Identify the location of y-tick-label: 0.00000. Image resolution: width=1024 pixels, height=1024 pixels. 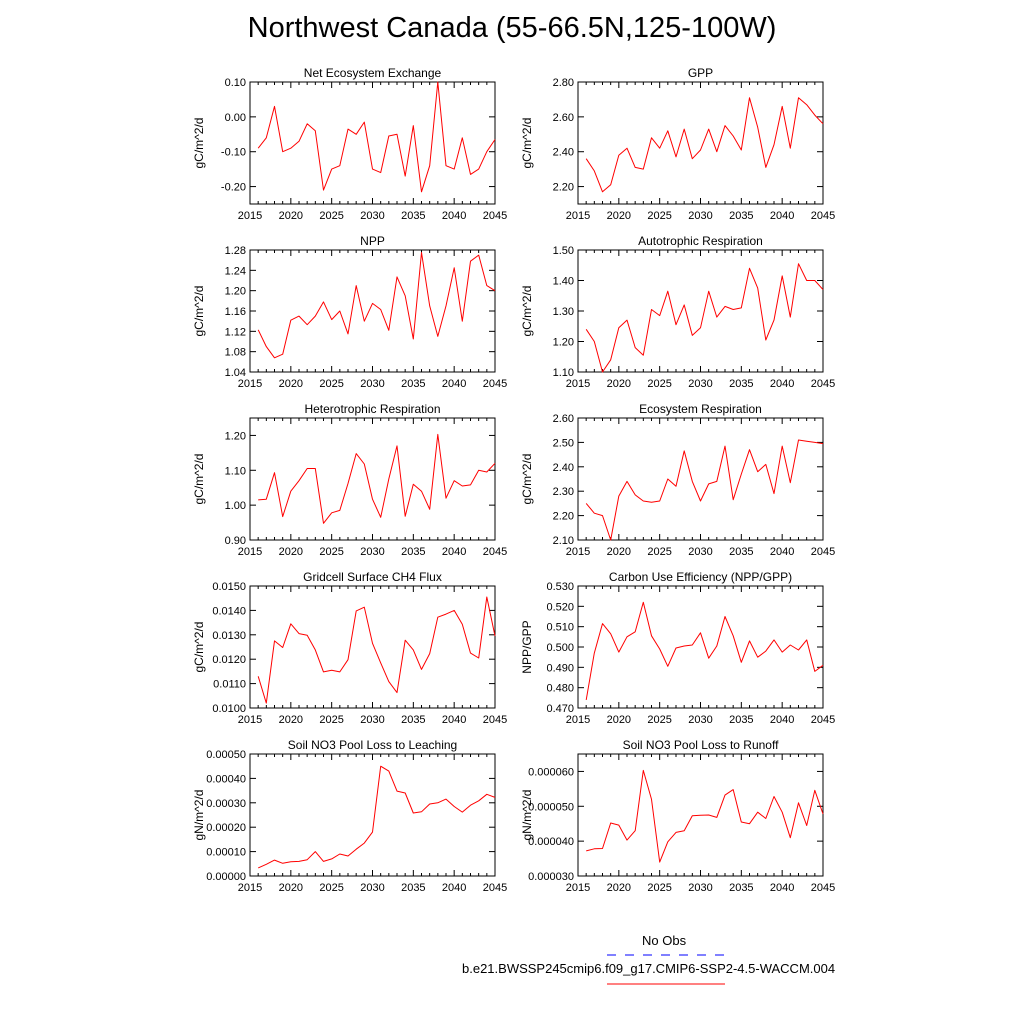
(226, 877).